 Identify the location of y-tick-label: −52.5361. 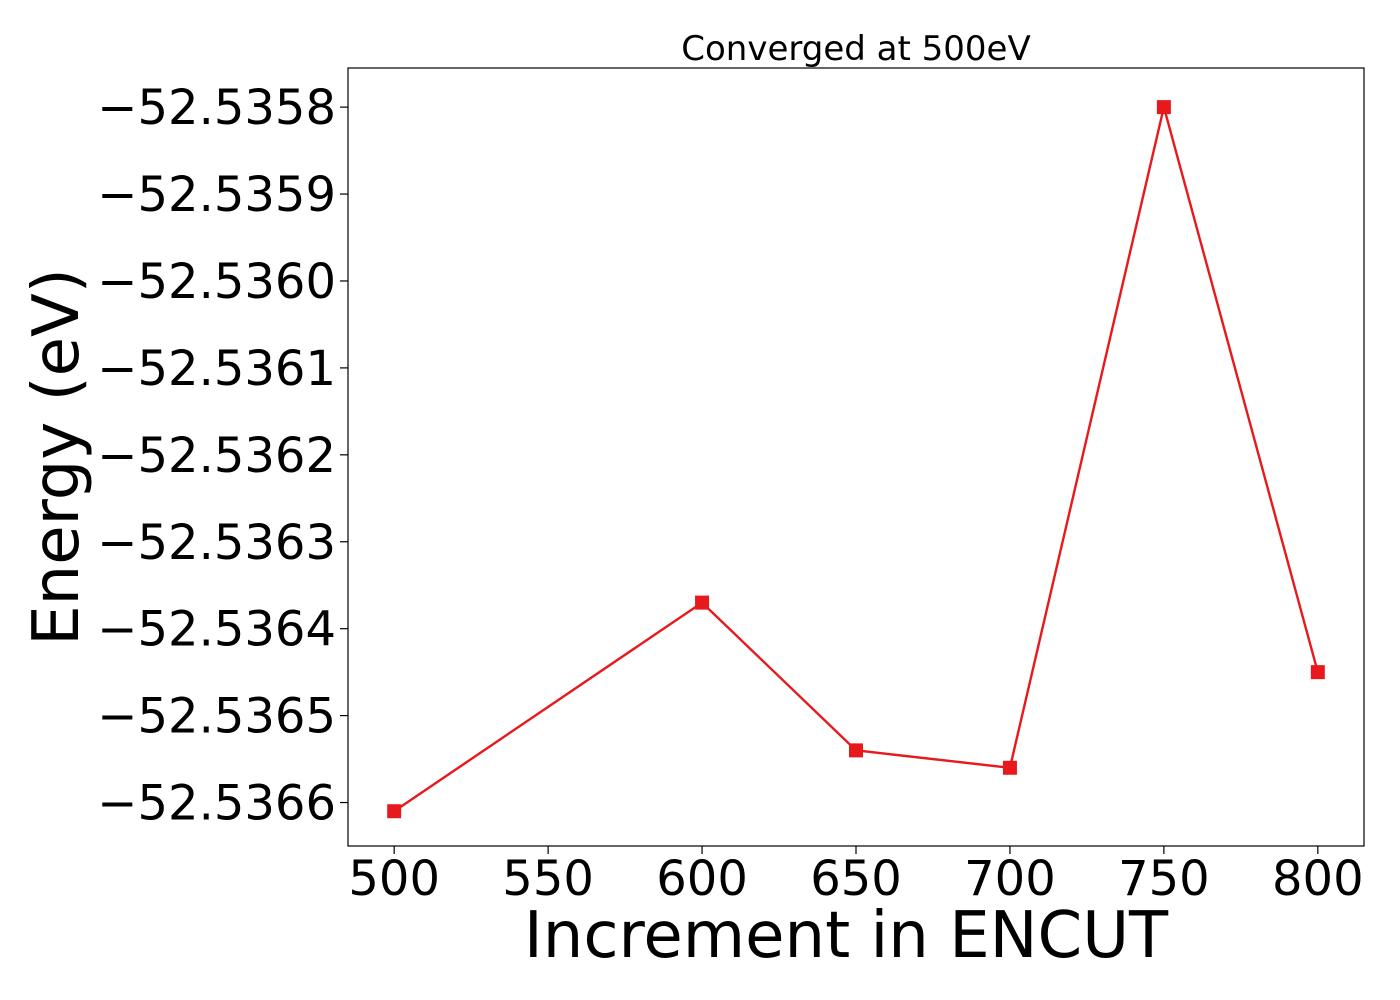
(216, 369).